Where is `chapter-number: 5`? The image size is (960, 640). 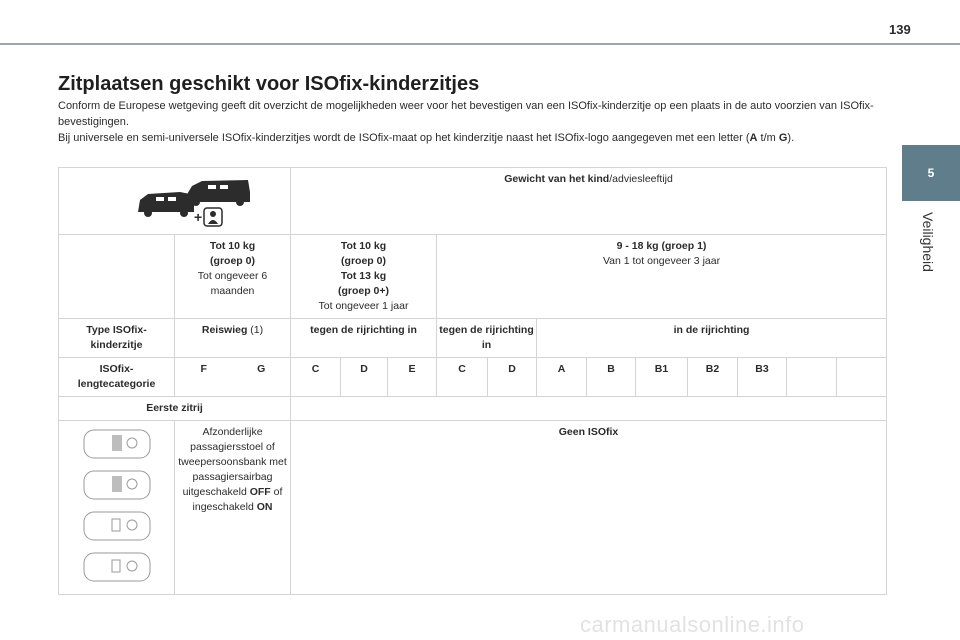
chapter-number: 5 is located at coordinates (931, 173).